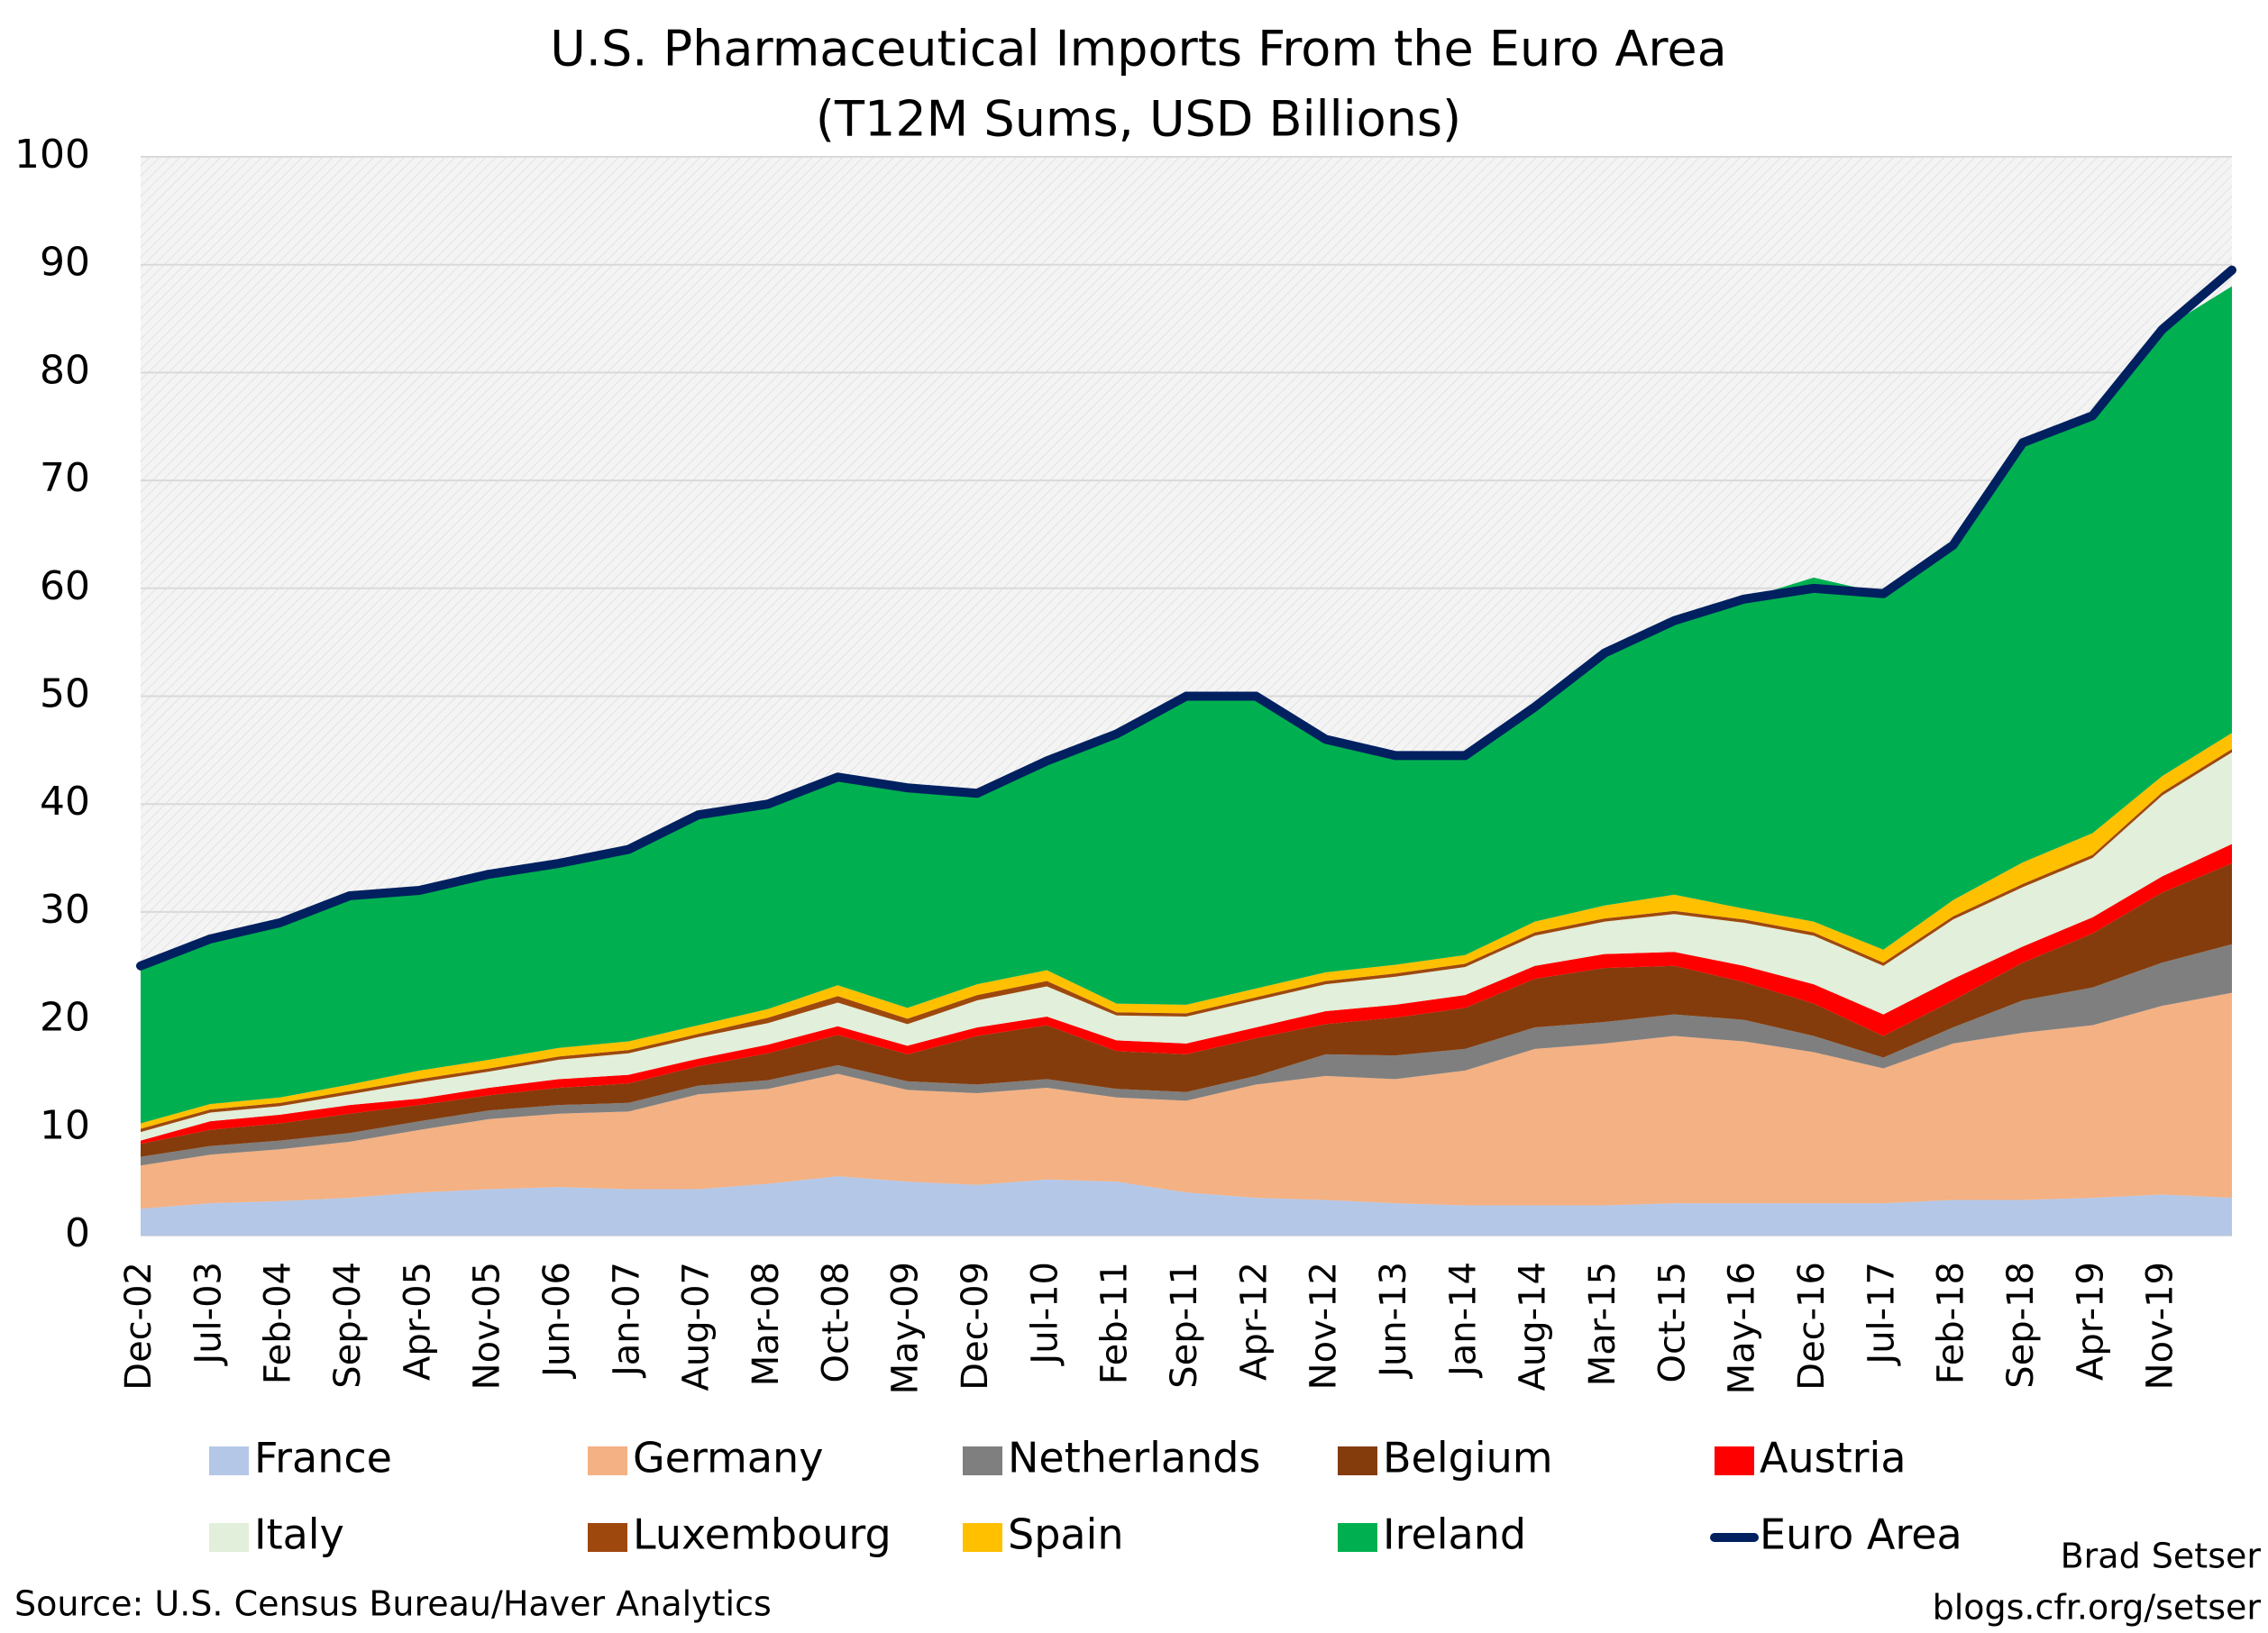  Describe the element at coordinates (1468, 1458) in the screenshot. I see `legend-label: Belgium` at that location.